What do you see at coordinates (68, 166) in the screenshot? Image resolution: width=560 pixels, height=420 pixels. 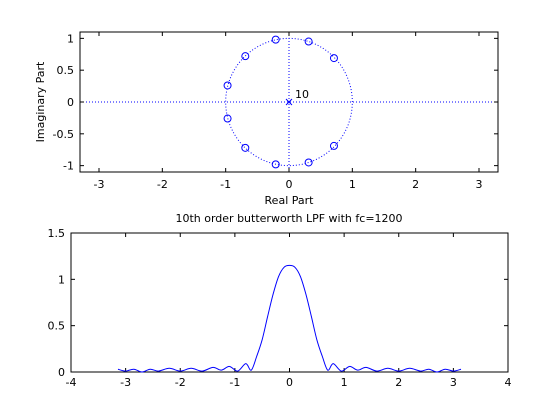 I see `y-tick-label: -1` at bounding box center [68, 166].